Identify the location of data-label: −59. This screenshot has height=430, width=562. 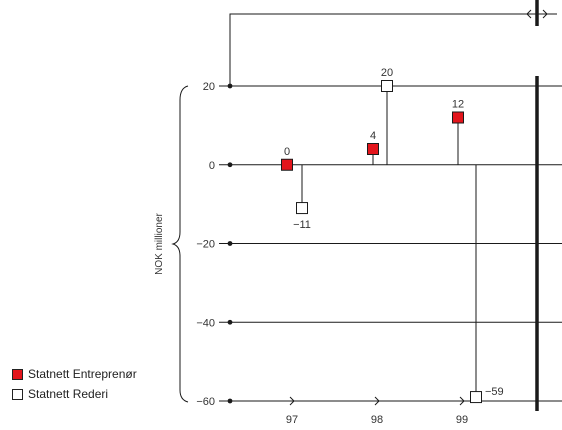
(494, 392).